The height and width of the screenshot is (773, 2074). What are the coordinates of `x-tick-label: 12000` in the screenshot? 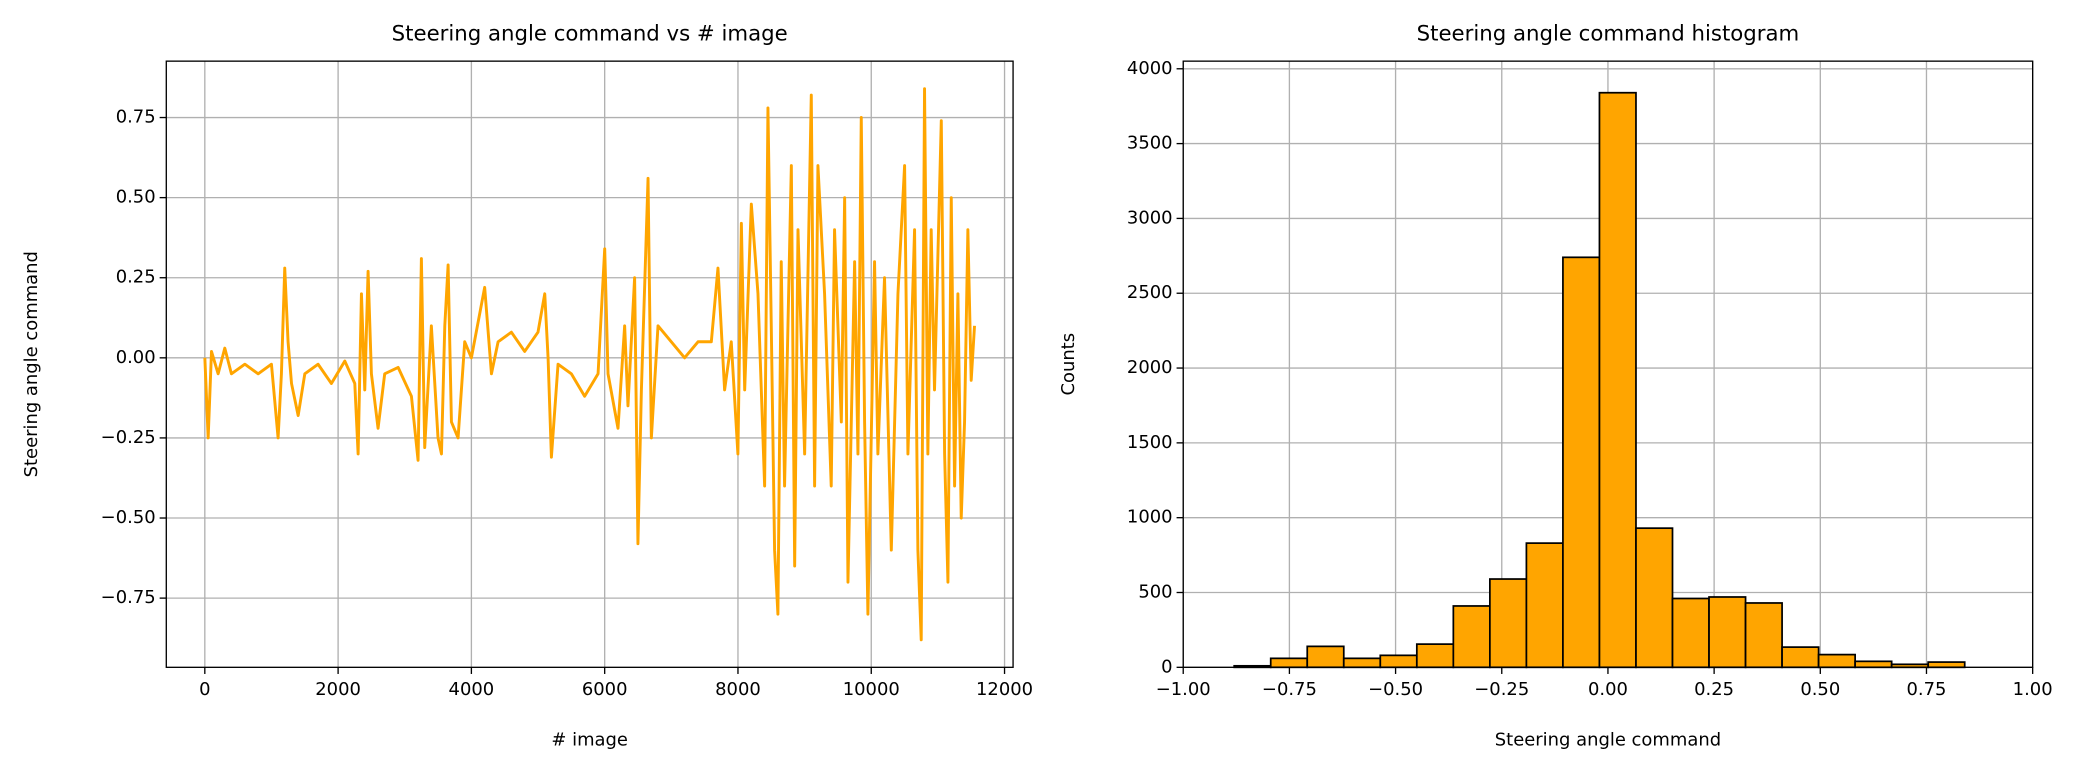 It's located at (1004, 689).